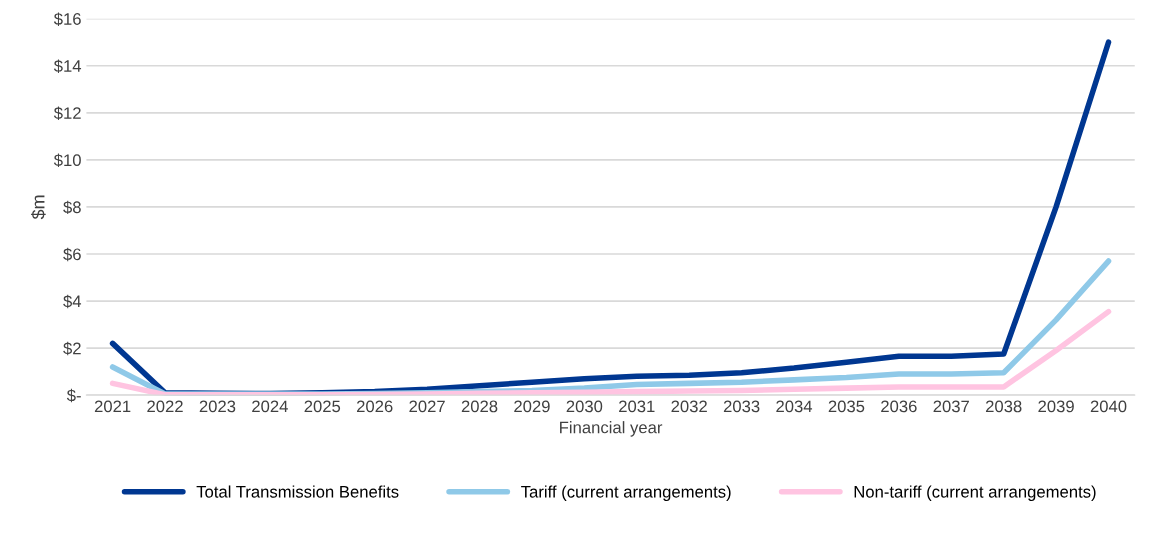  I want to click on x-tick-label: 2034, so click(794, 406).